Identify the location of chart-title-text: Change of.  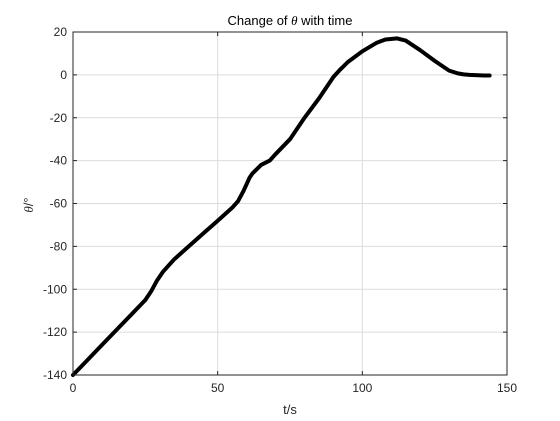
(260, 20).